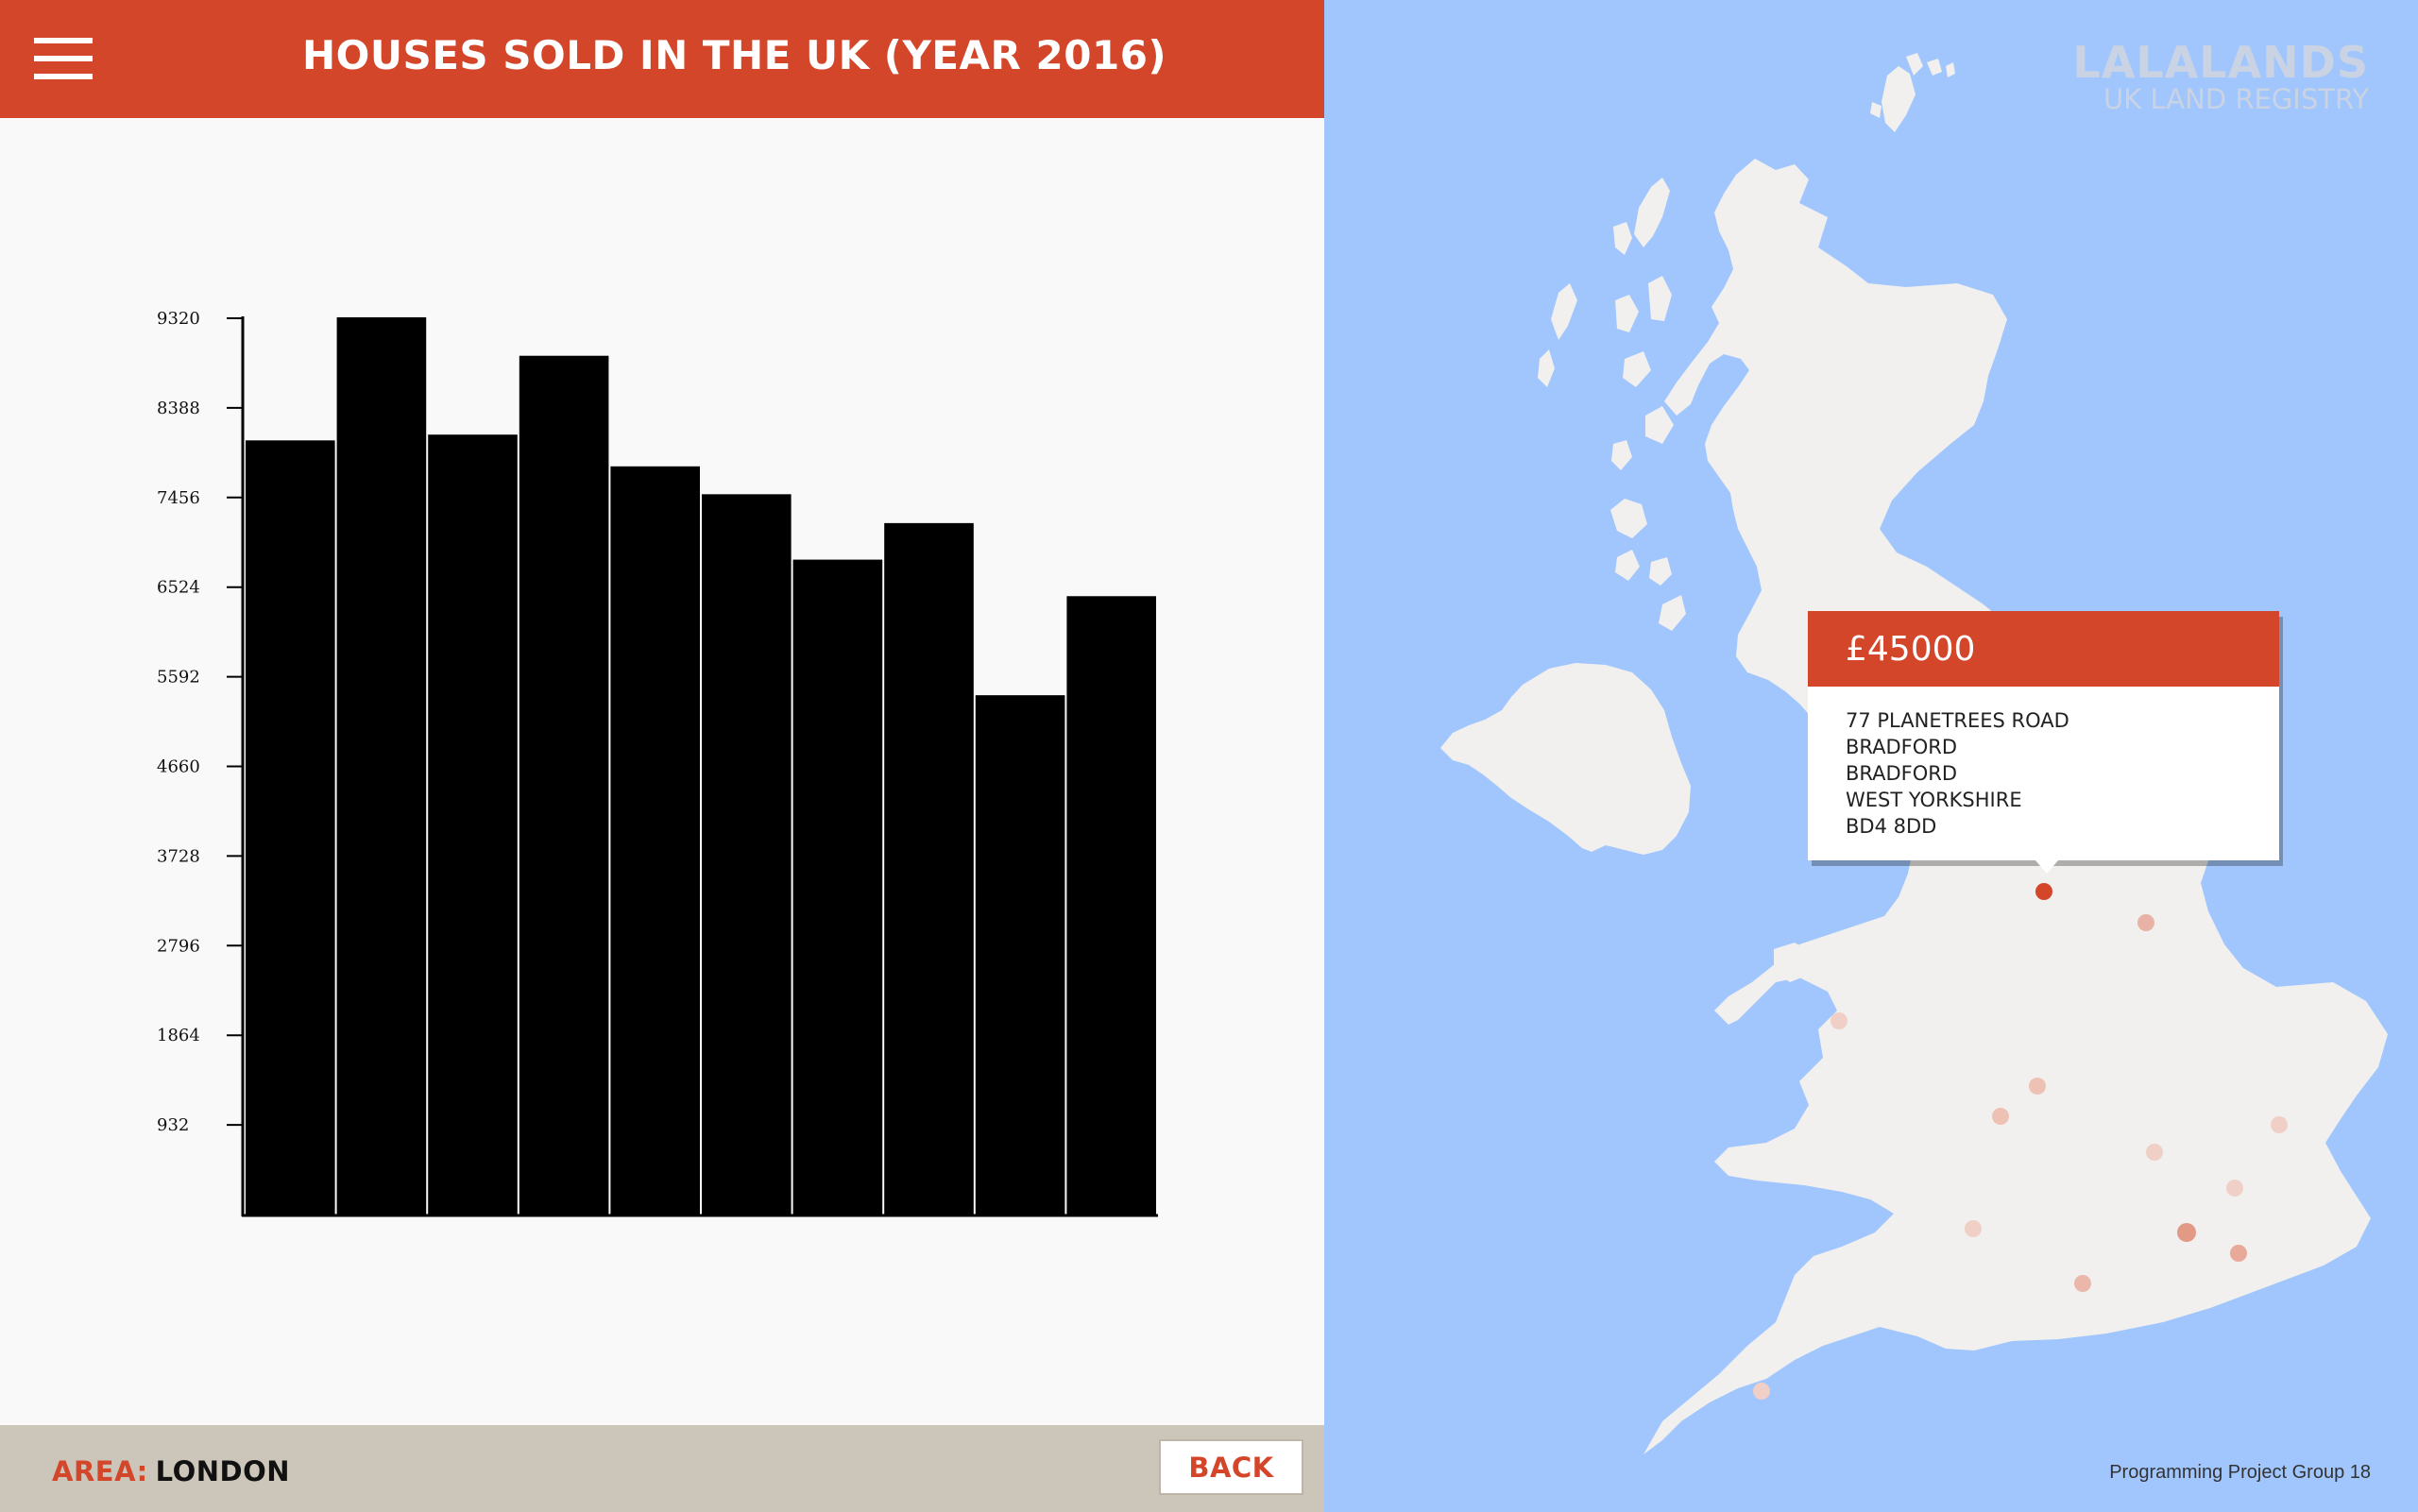 Image resolution: width=2418 pixels, height=1512 pixels. Describe the element at coordinates (1231, 1467) in the screenshot. I see `back-button: BACK` at that location.